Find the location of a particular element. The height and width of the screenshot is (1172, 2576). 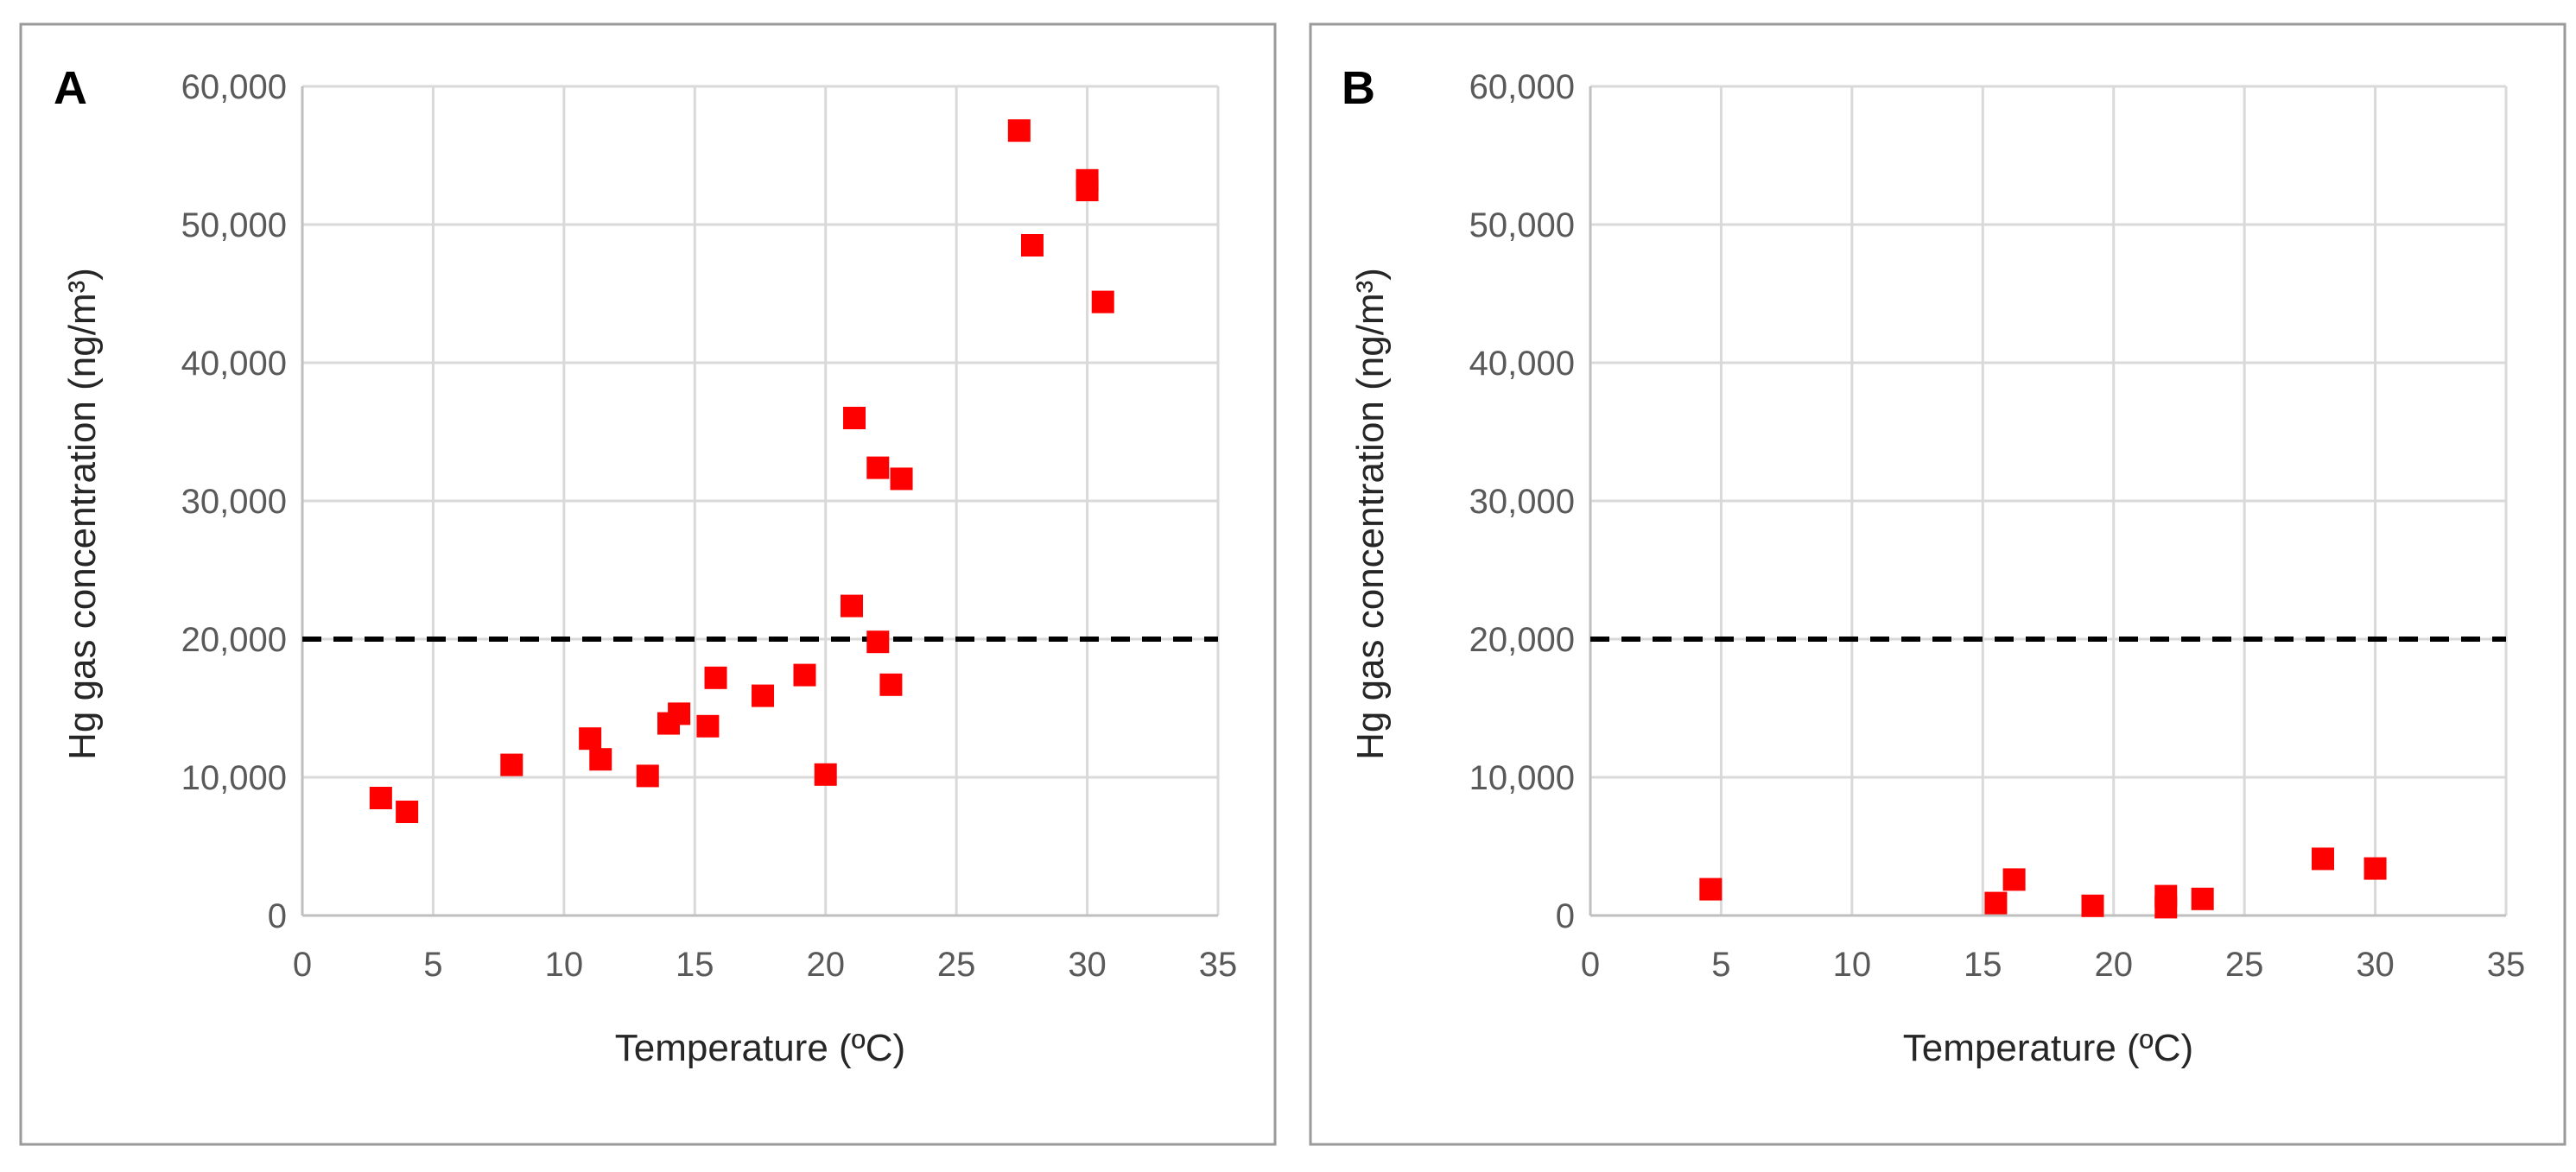

panel-label-b: B is located at coordinates (1358, 88).